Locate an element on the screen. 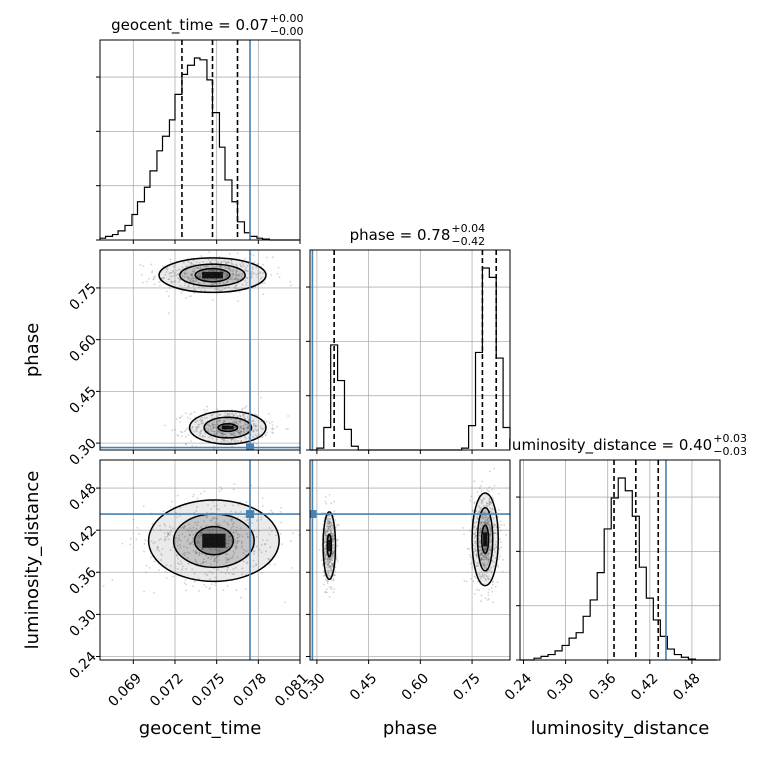 The image size is (760, 764). panel-title-eq: = is located at coordinates (406, 235).